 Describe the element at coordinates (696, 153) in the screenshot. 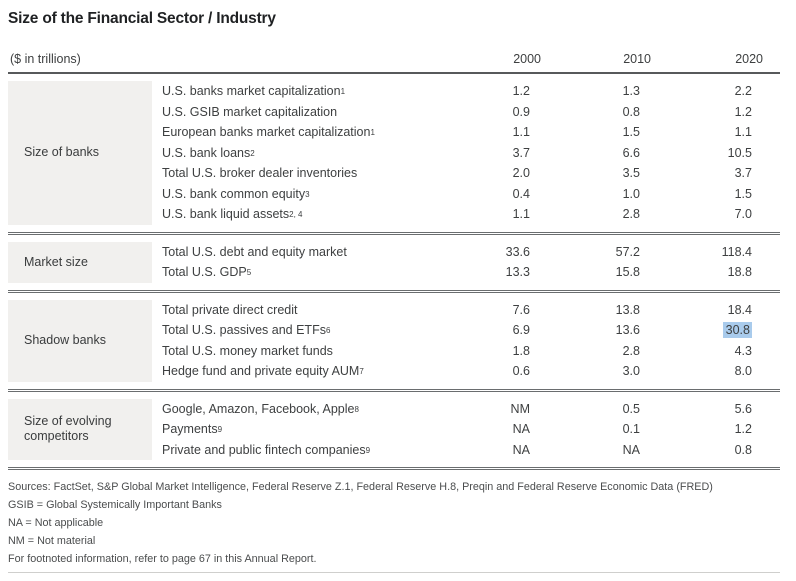

I see `value-cell: 10.5` at that location.